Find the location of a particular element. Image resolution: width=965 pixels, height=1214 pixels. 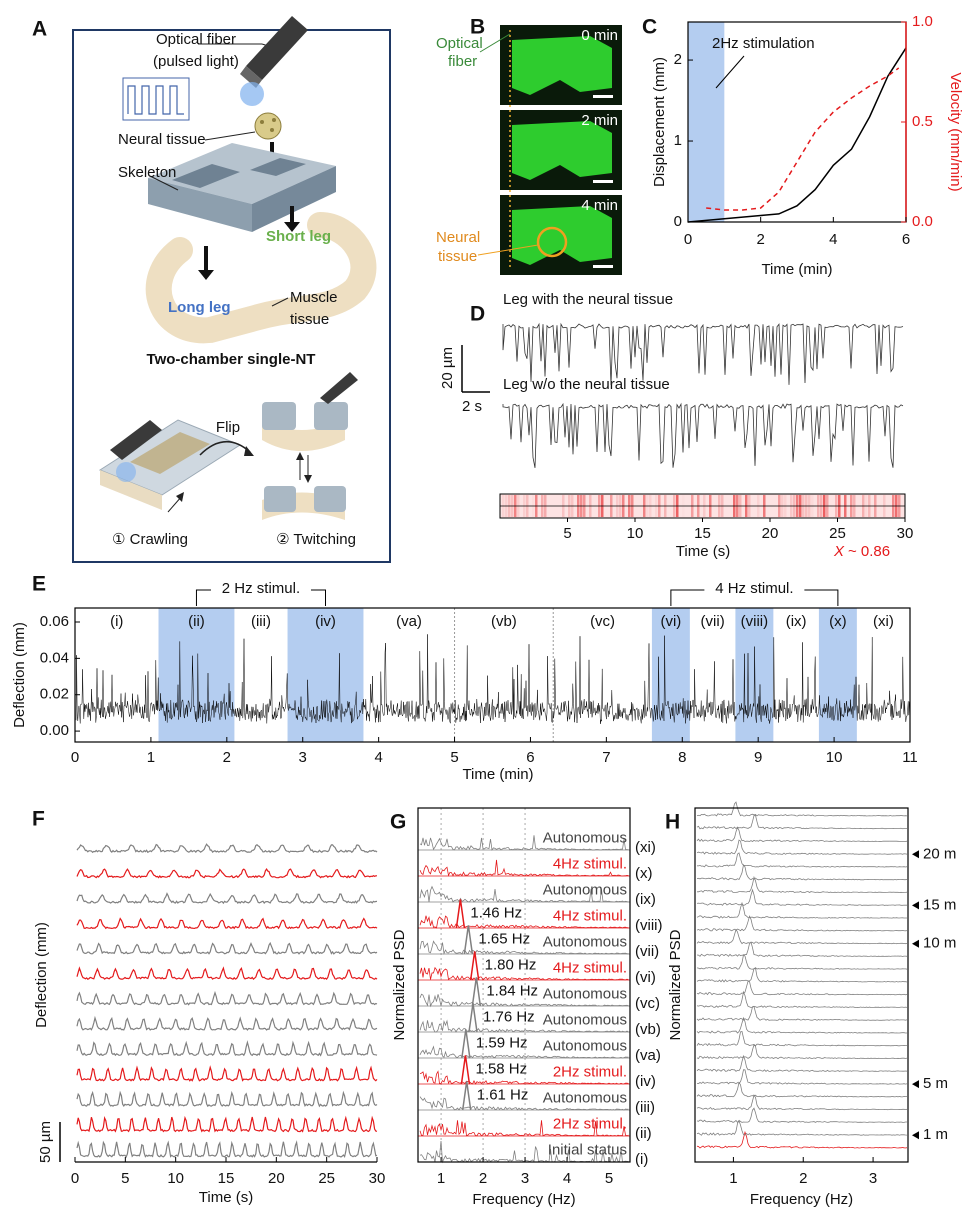

x-axis-label: Time (min) is located at coordinates (796, 269).